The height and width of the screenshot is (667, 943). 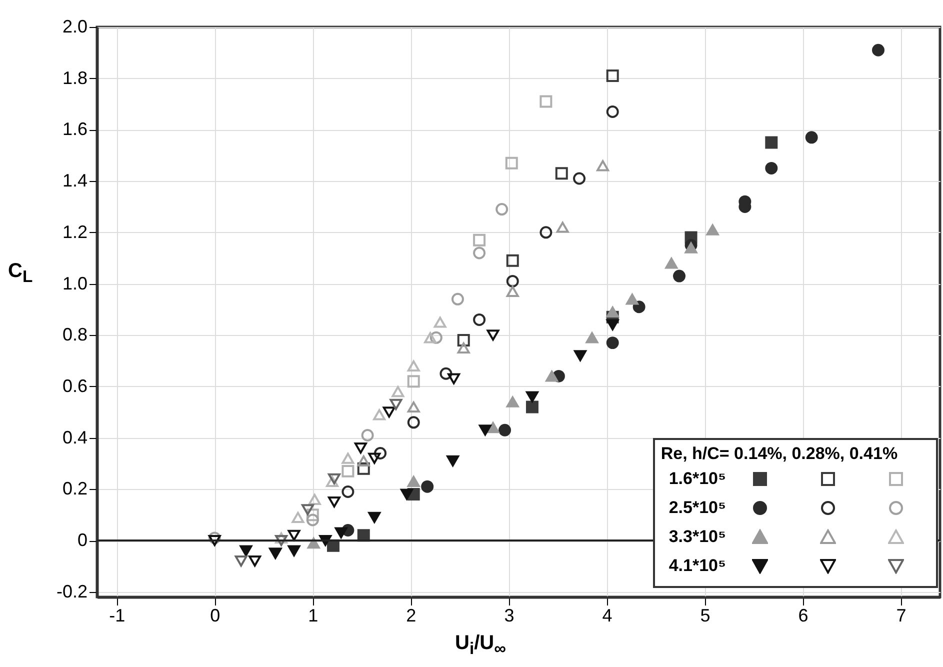 What do you see at coordinates (75, 180) in the screenshot?
I see `y-tick-label: 1.4` at bounding box center [75, 180].